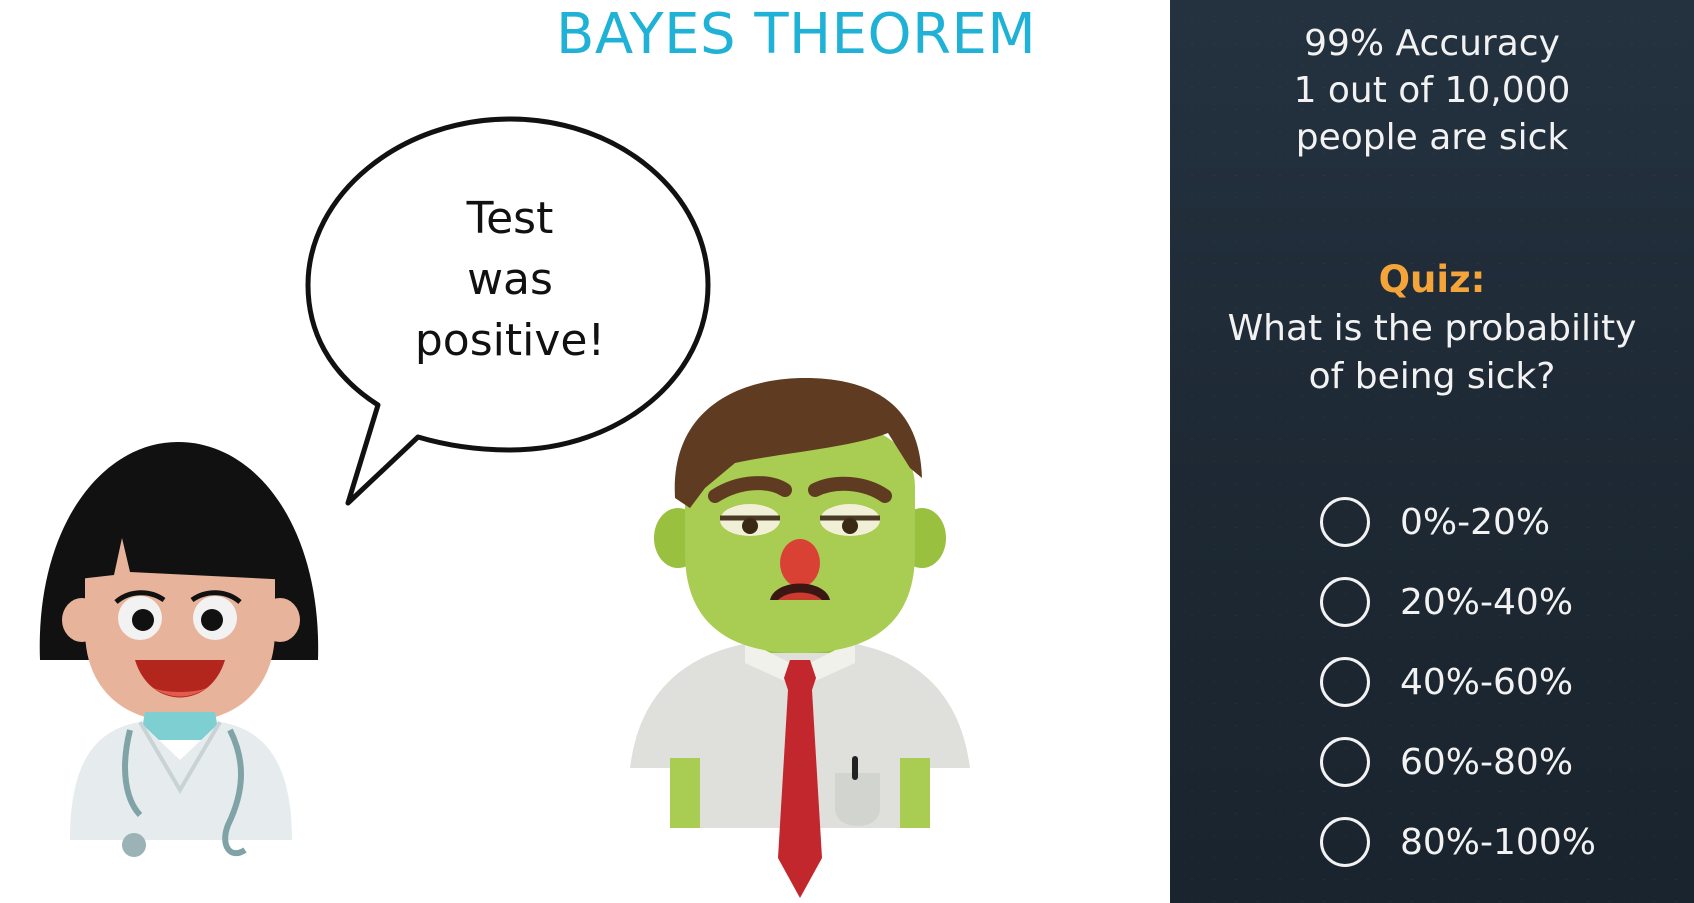  What do you see at coordinates (1432, 137) in the screenshot?
I see `info-line: people are sick` at bounding box center [1432, 137].